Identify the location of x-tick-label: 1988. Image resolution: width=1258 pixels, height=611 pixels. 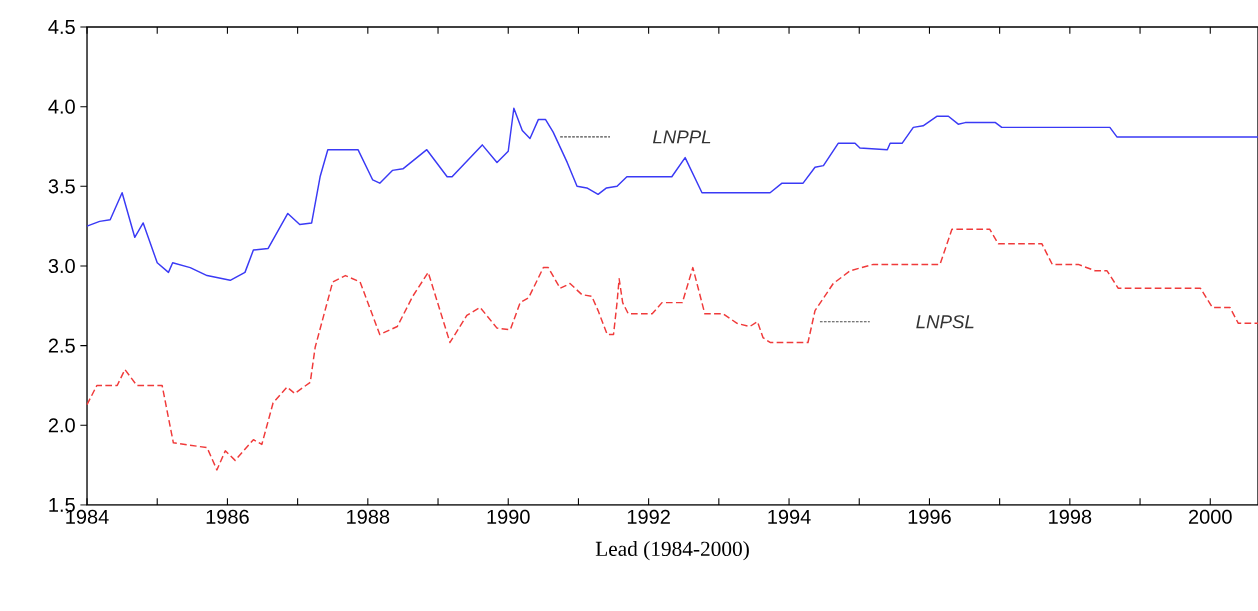
(368, 516).